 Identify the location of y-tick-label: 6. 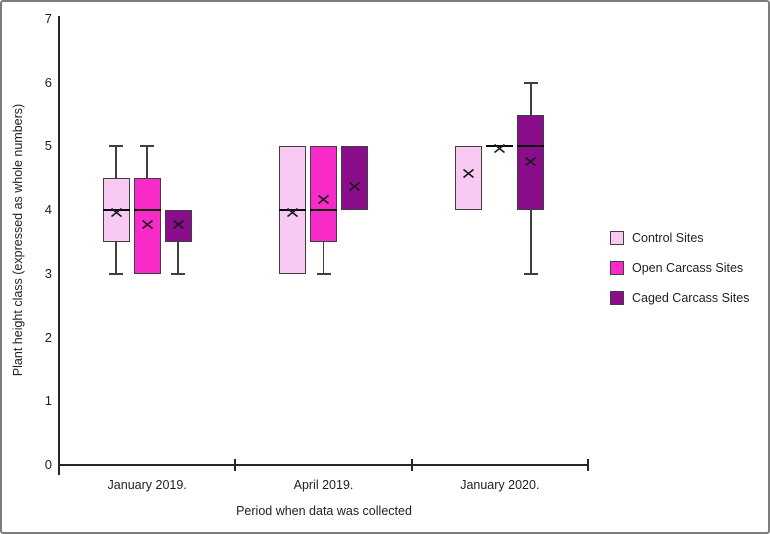
(48, 82).